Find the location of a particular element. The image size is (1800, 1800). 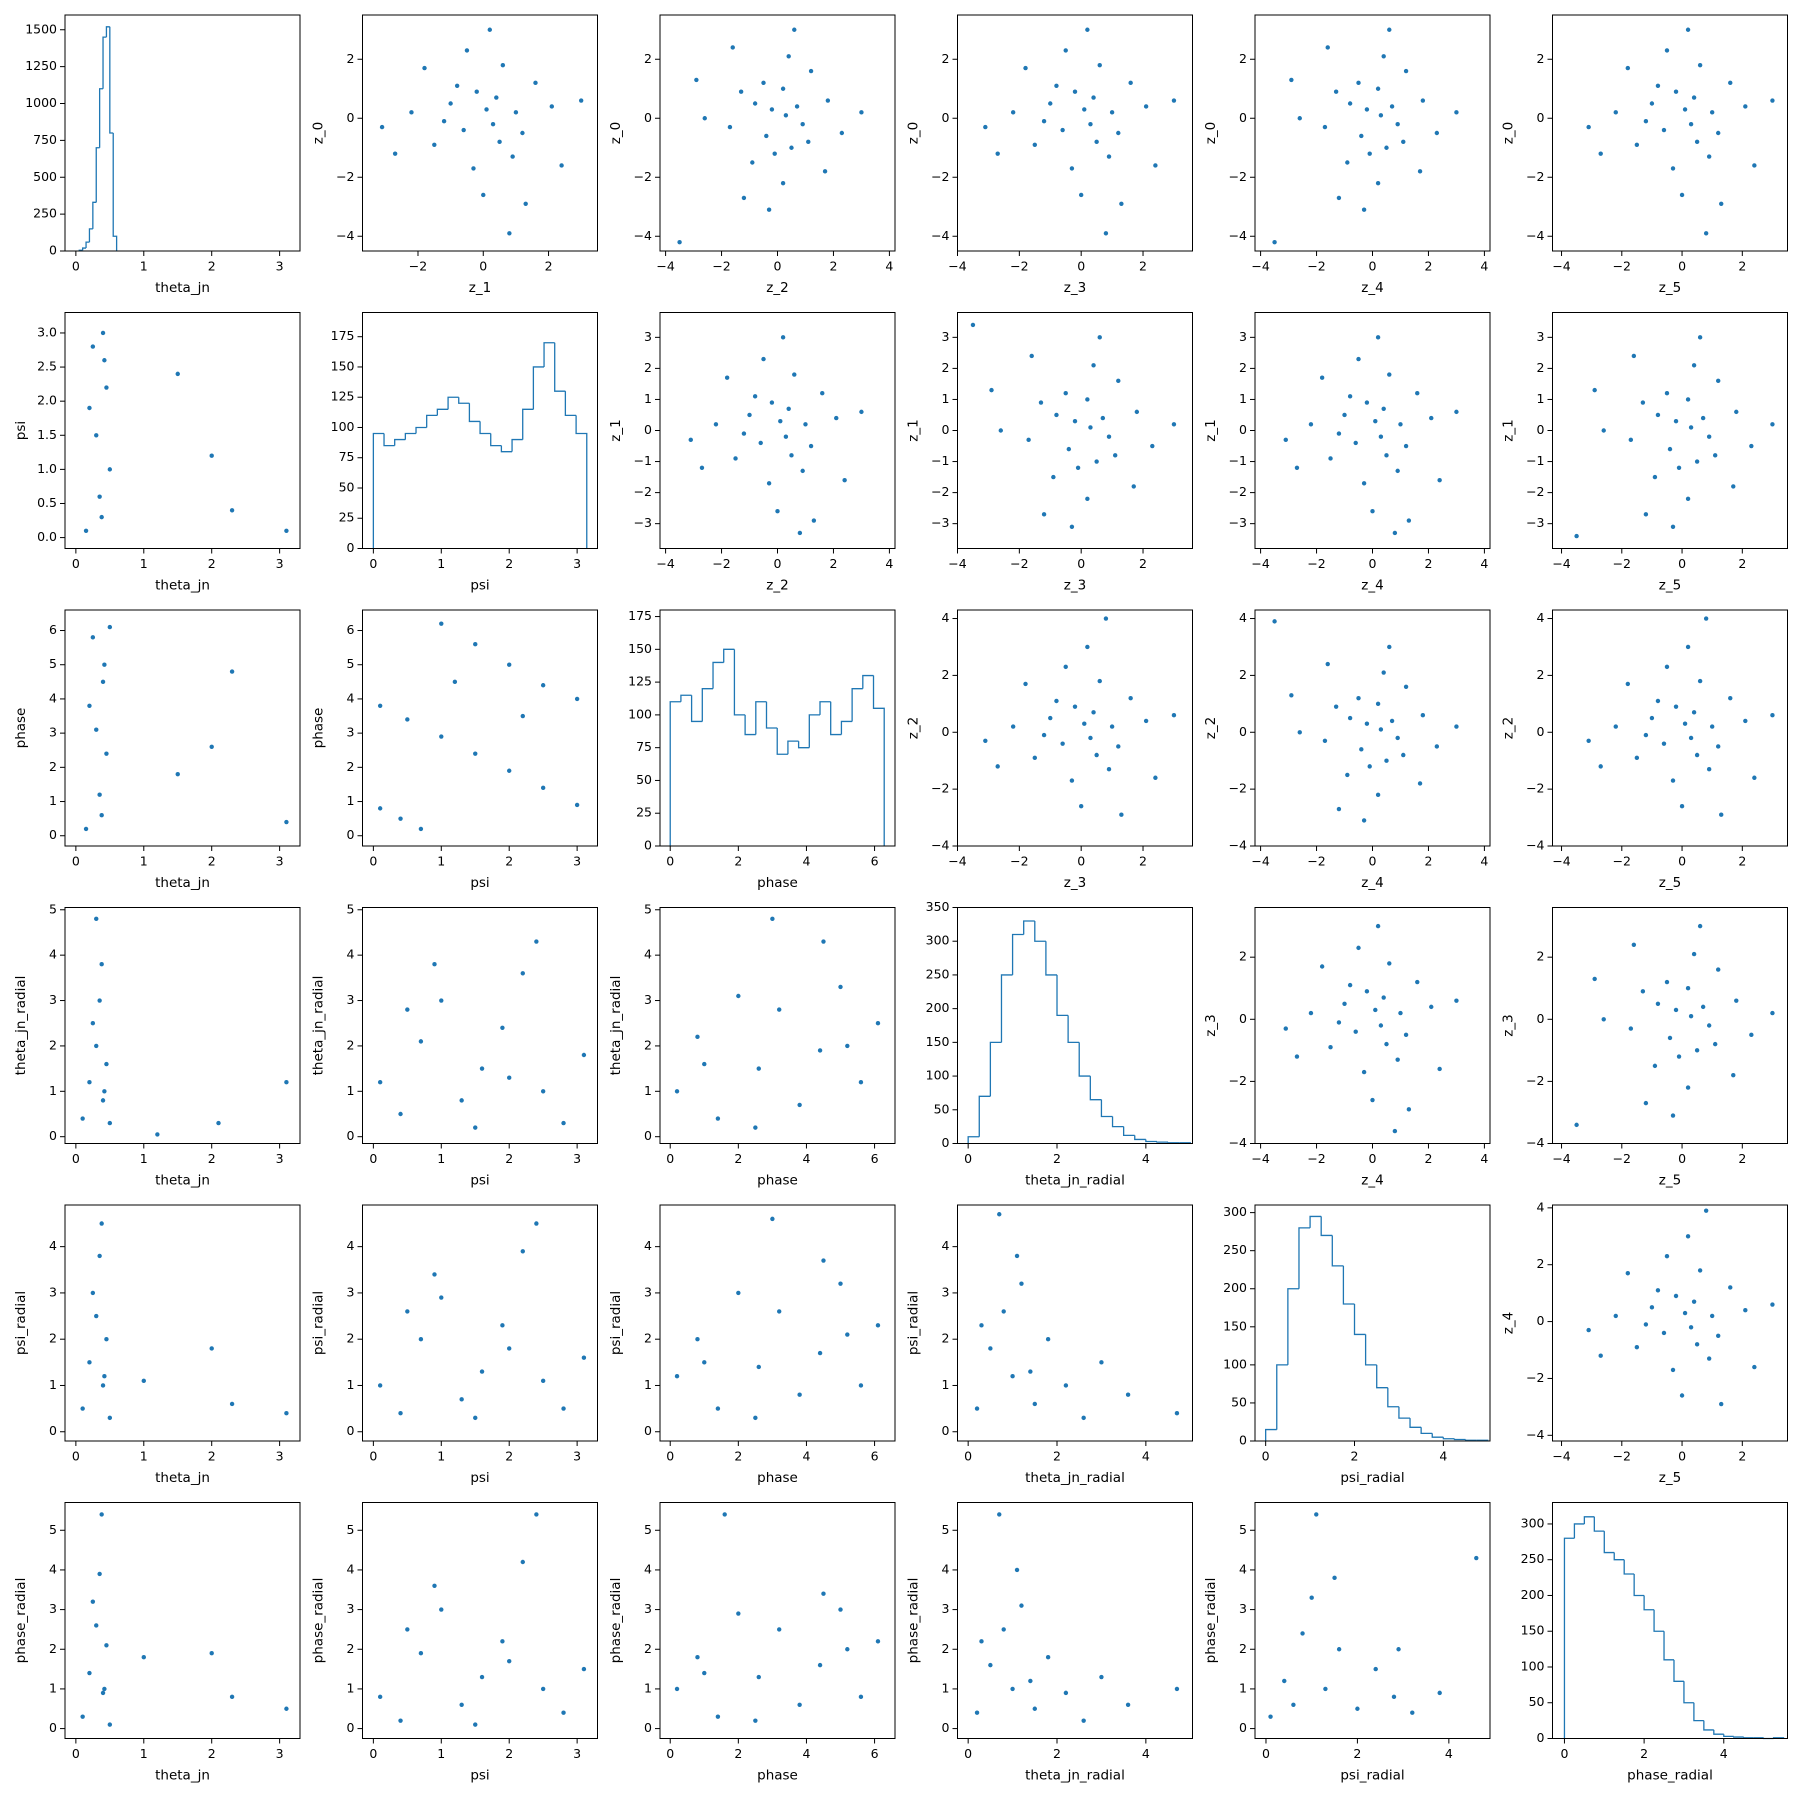

x-axis-label: z_5 is located at coordinates (1670, 883).